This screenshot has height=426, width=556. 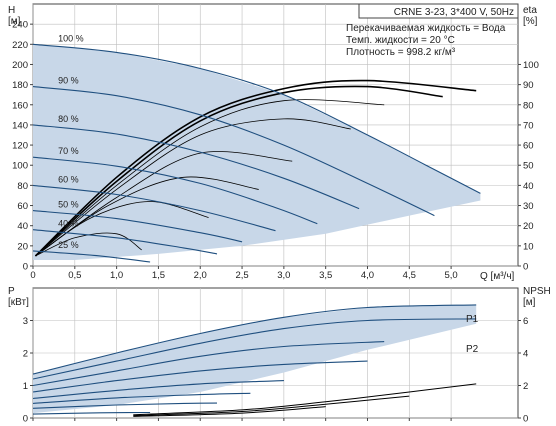 What do you see at coordinates (158, 275) in the screenshot?
I see `x-tick-label: 1,5` at bounding box center [158, 275].